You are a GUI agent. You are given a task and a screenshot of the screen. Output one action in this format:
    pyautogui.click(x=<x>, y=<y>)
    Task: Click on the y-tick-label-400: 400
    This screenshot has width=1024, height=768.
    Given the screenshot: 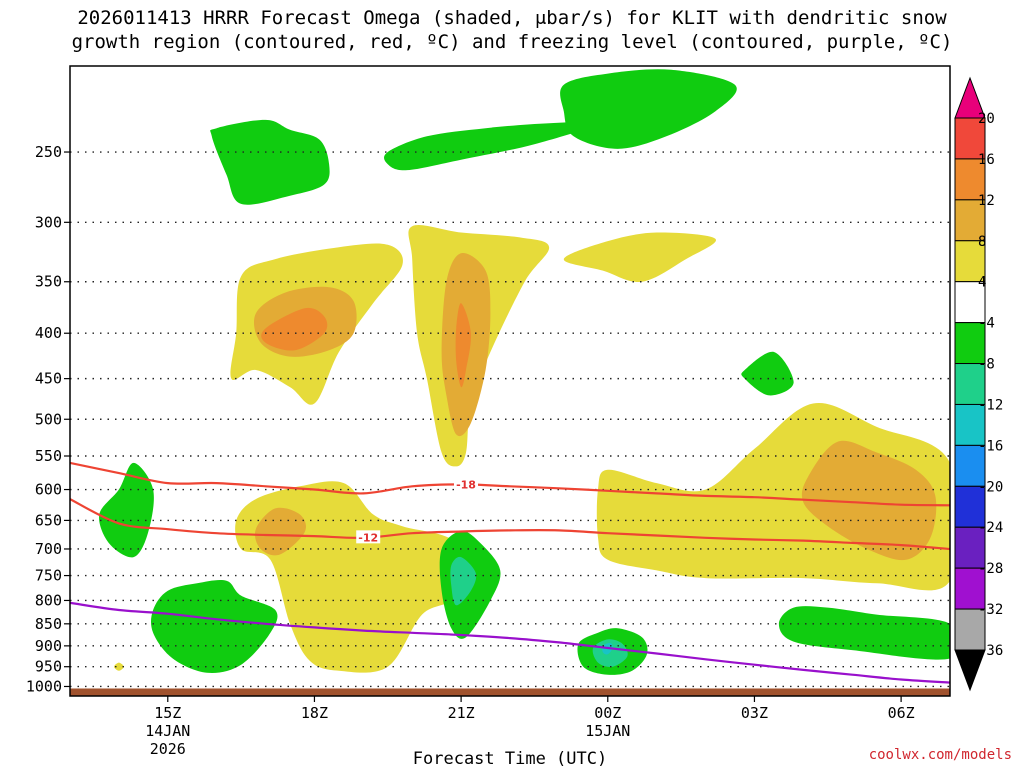 What is the action you would take?
    pyautogui.click(x=48, y=333)
    